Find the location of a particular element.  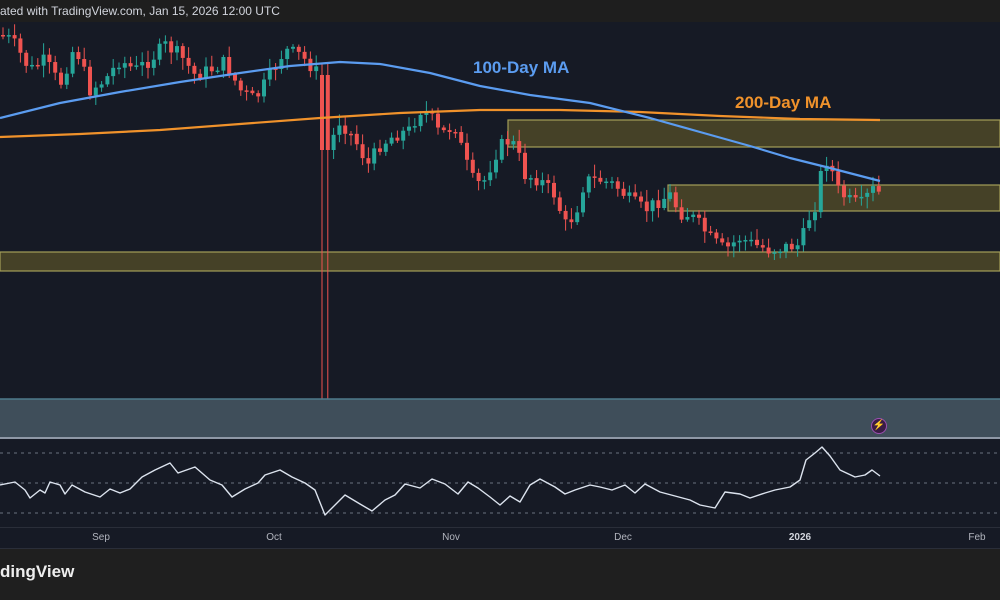

x-axis-label: Nov is located at coordinates (451, 537).